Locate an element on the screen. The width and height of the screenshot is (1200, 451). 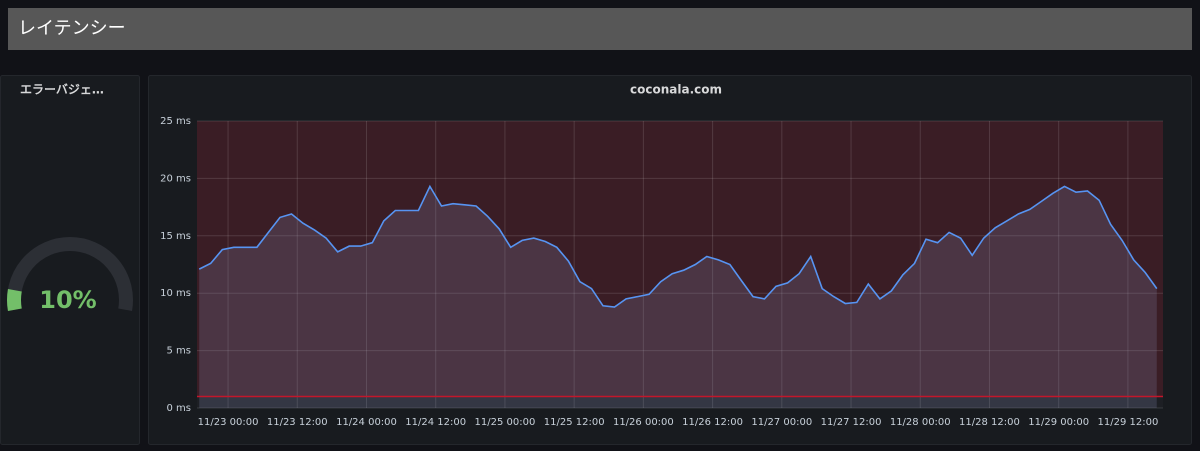
y-tick-label: 10 ms is located at coordinates (175, 293).